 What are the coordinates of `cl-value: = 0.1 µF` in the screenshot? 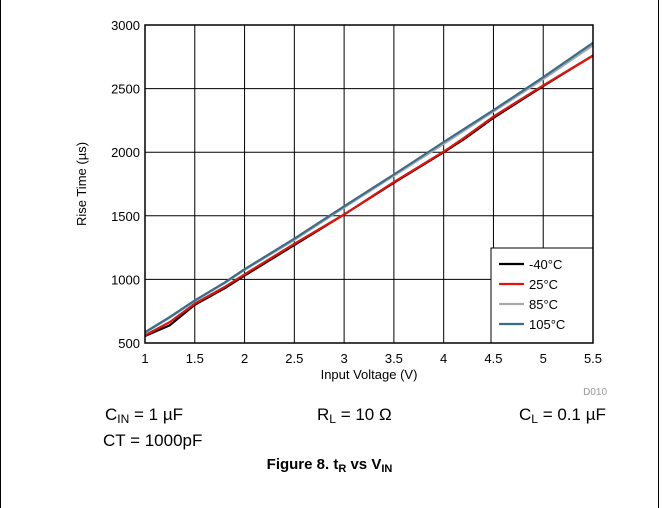 It's located at (571, 414).